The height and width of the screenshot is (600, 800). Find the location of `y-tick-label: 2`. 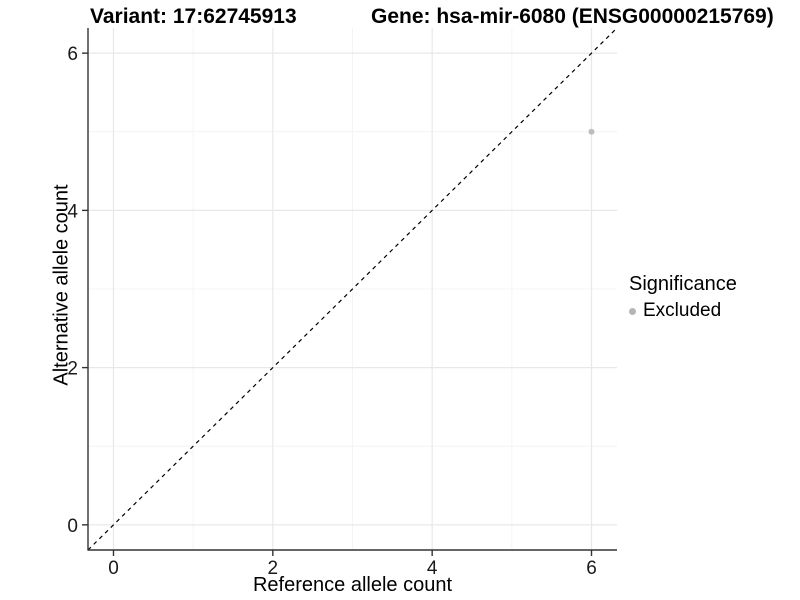

y-tick-label: 2 is located at coordinates (72, 369).